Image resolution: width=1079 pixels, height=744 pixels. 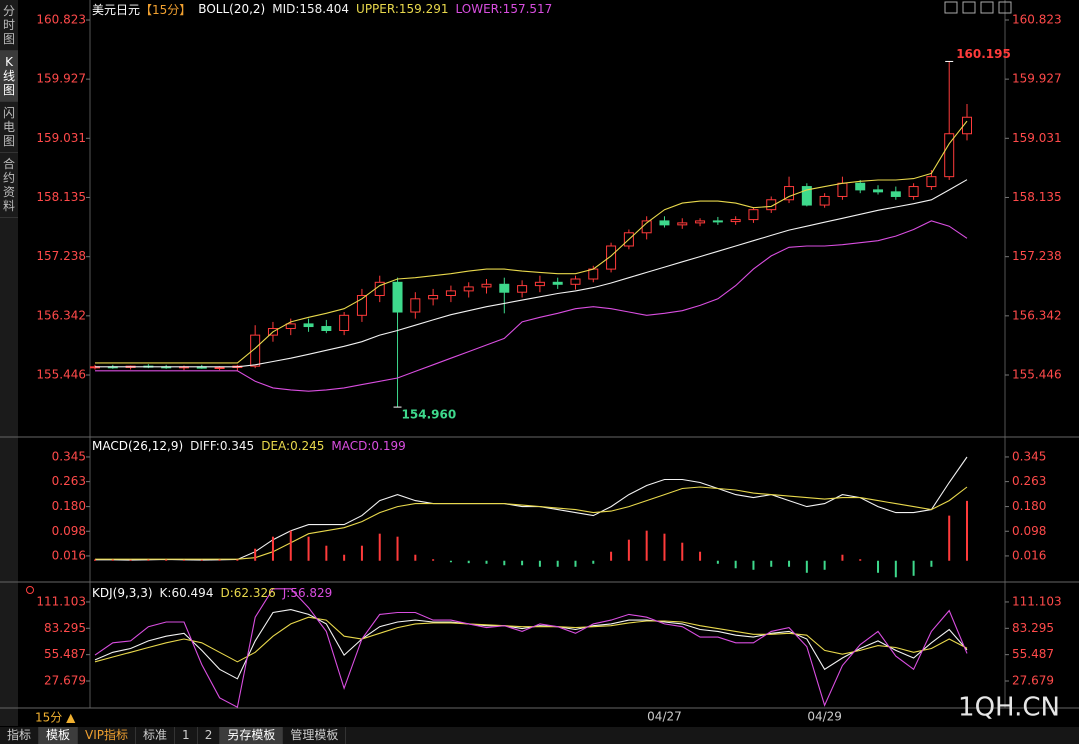 What do you see at coordinates (1033, 628) in the screenshot?
I see `y-tick-label: 83.295` at bounding box center [1033, 628].